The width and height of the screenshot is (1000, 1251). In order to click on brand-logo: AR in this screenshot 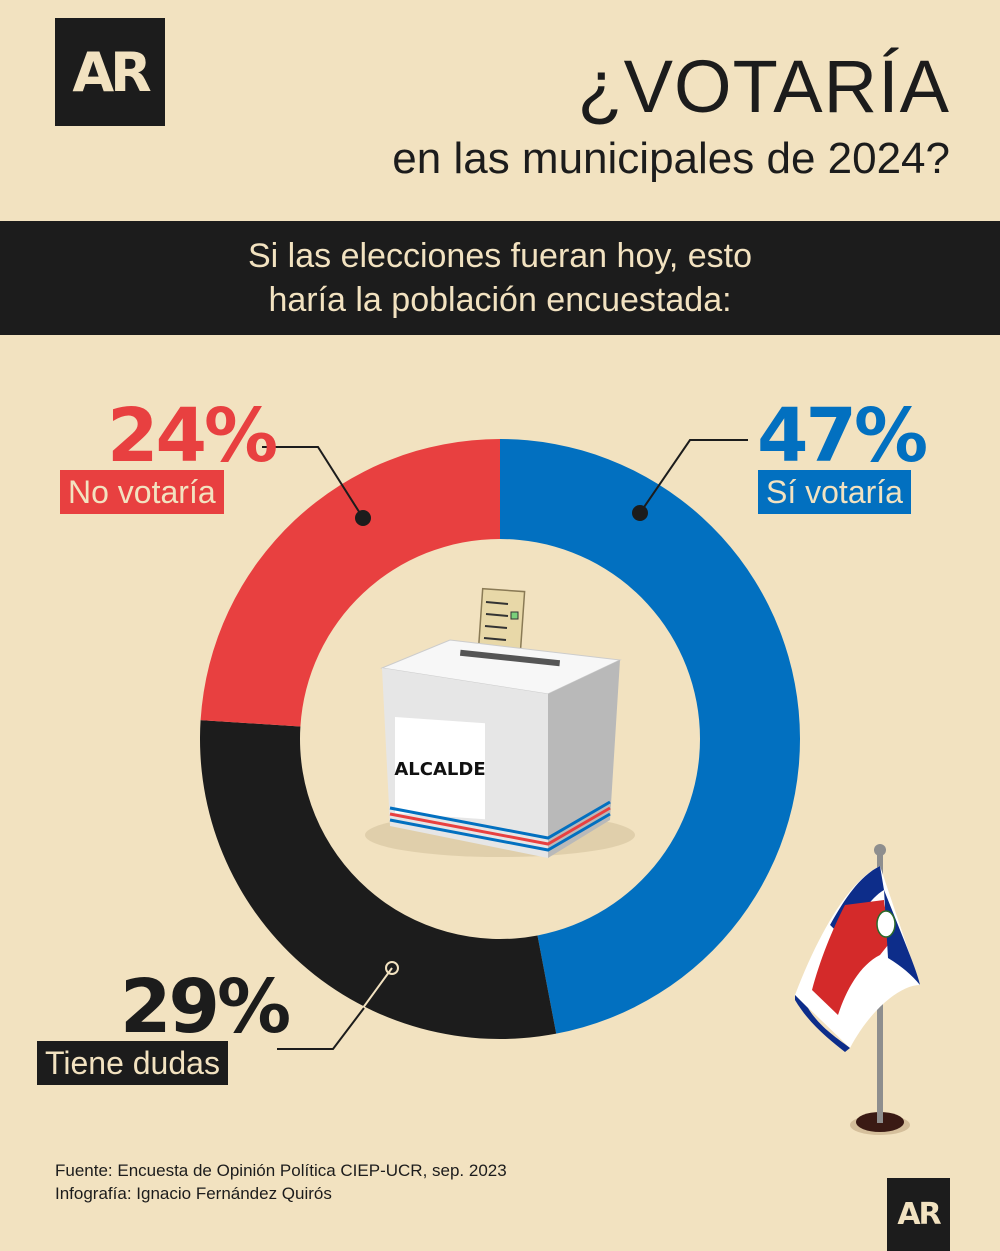, I will do `click(110, 72)`.